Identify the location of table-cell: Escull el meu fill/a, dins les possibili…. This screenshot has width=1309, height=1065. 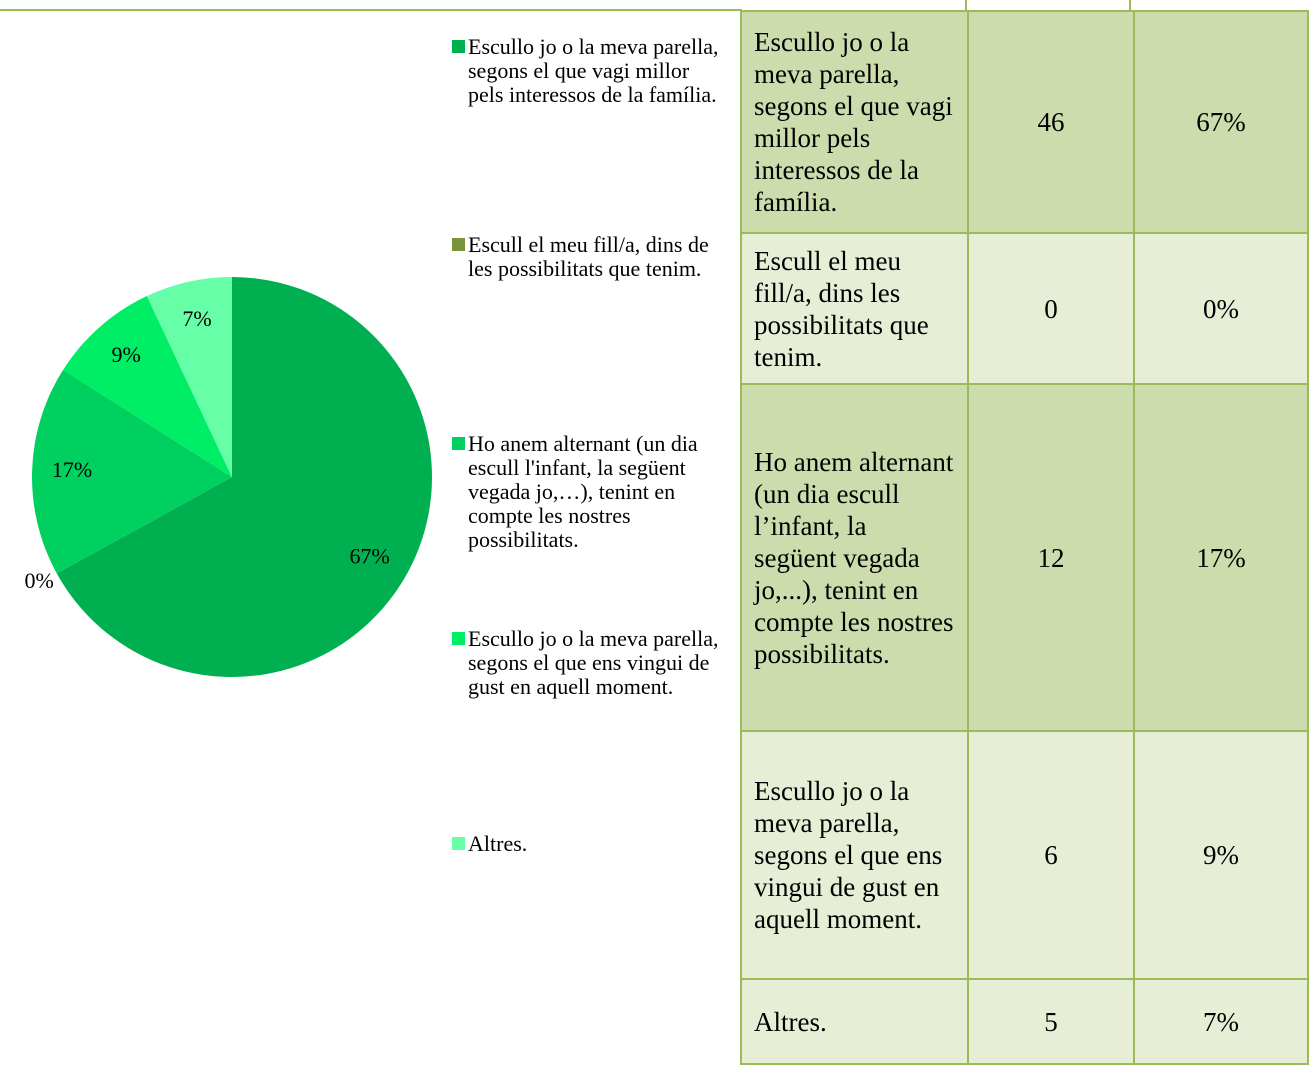
(854, 308).